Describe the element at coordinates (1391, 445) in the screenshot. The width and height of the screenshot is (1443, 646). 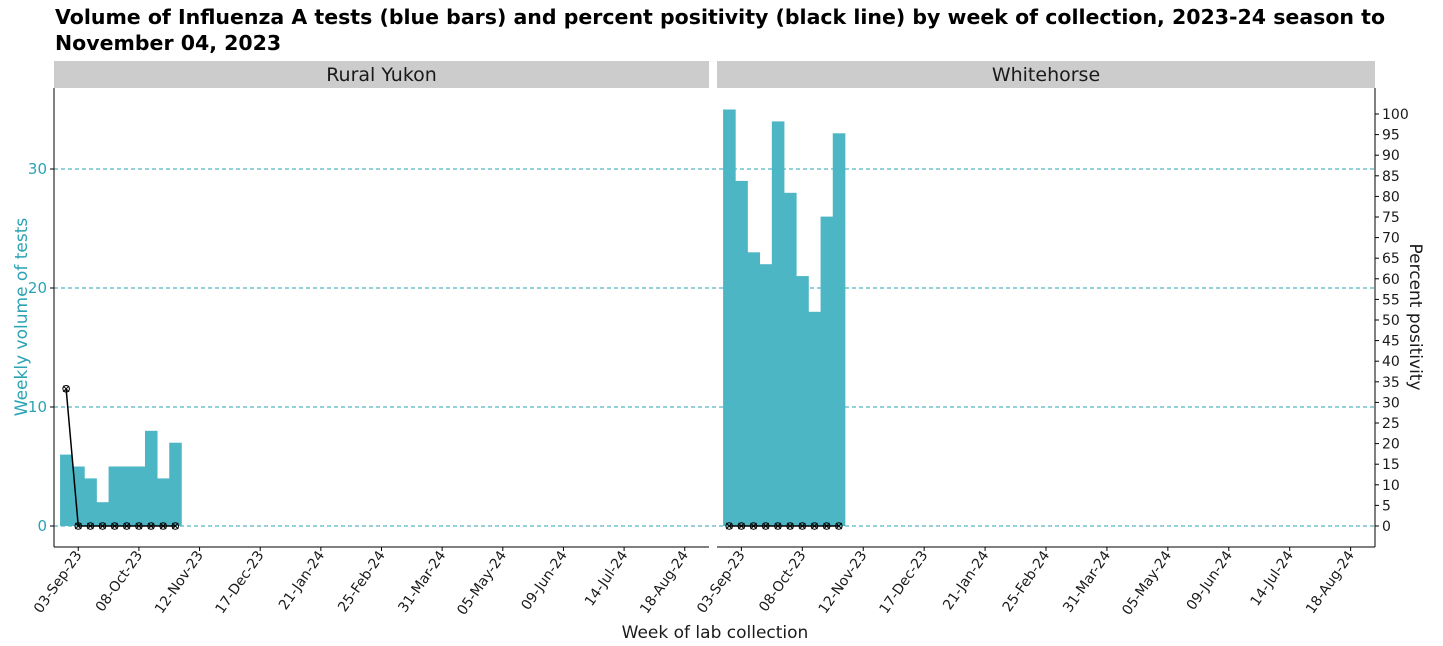
I see `y-tick-label-right: 20` at that location.